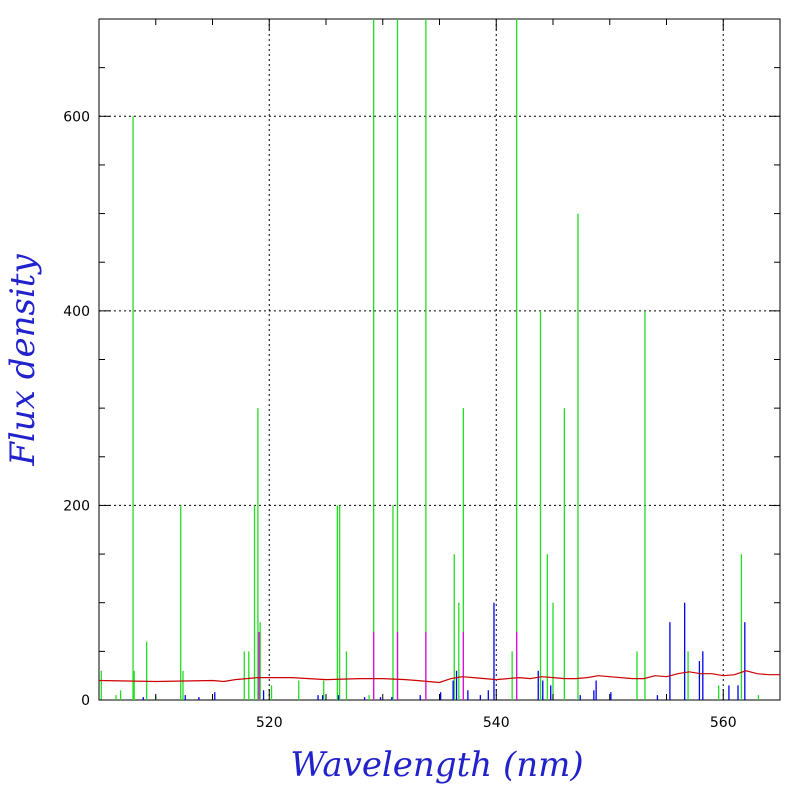 This screenshot has height=797, width=797. What do you see at coordinates (723, 723) in the screenshot?
I see `x-tick-label: 560` at bounding box center [723, 723].